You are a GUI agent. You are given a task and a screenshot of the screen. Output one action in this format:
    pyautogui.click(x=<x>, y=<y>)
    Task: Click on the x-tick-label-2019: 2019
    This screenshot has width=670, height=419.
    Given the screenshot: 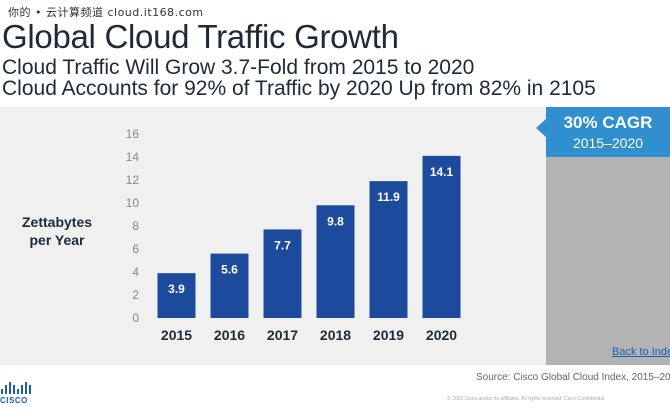 What is the action you would take?
    pyautogui.click(x=388, y=335)
    